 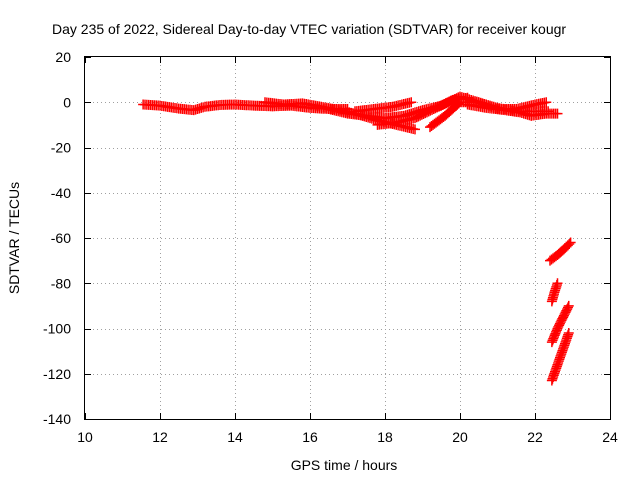 What do you see at coordinates (310, 437) in the screenshot?
I see `x-tick-label: 16` at bounding box center [310, 437].